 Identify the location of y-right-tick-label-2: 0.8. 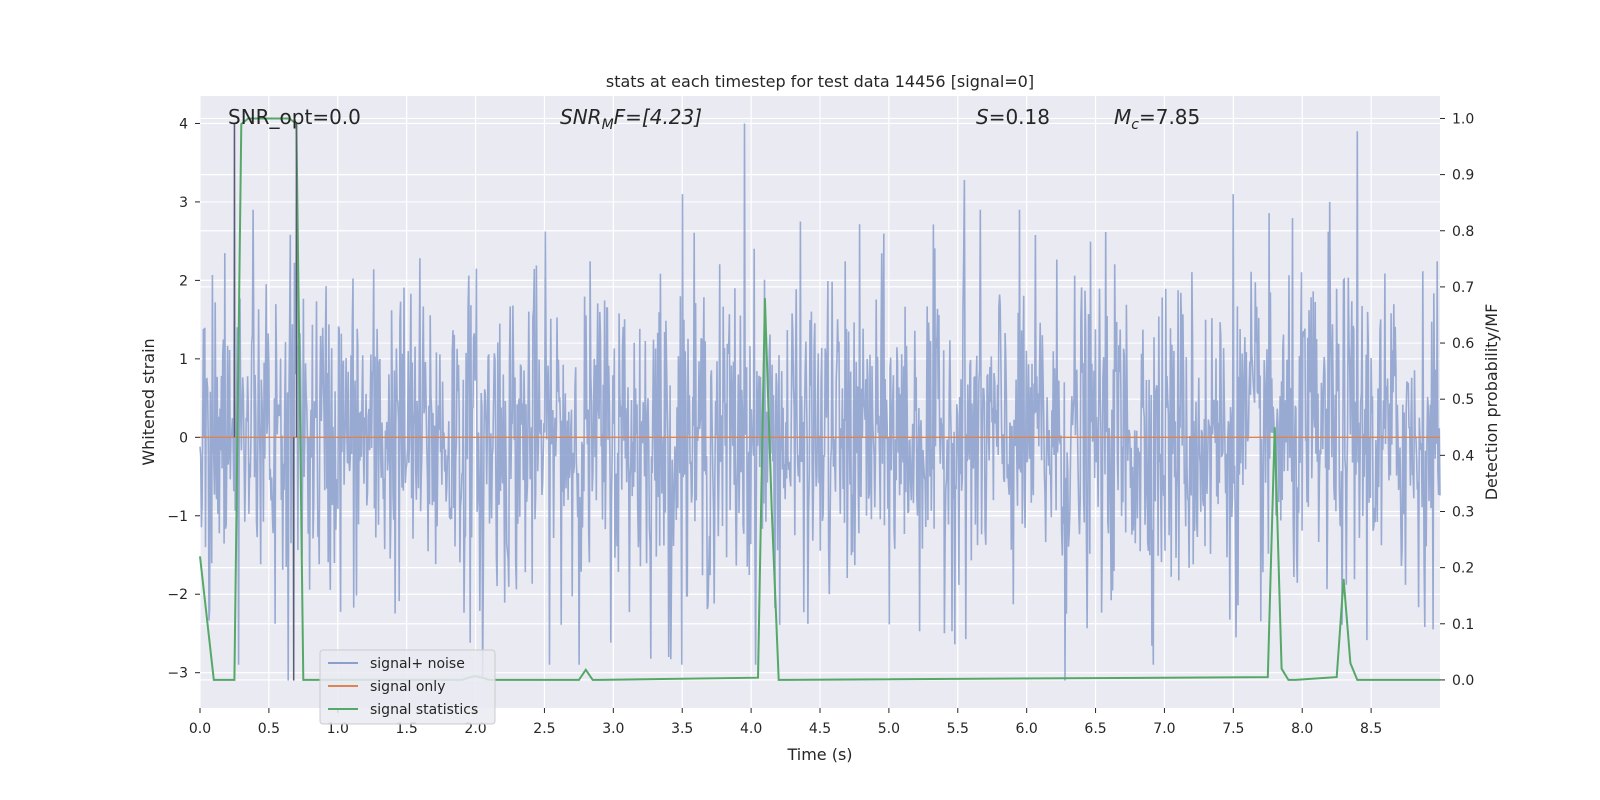
(1463, 232).